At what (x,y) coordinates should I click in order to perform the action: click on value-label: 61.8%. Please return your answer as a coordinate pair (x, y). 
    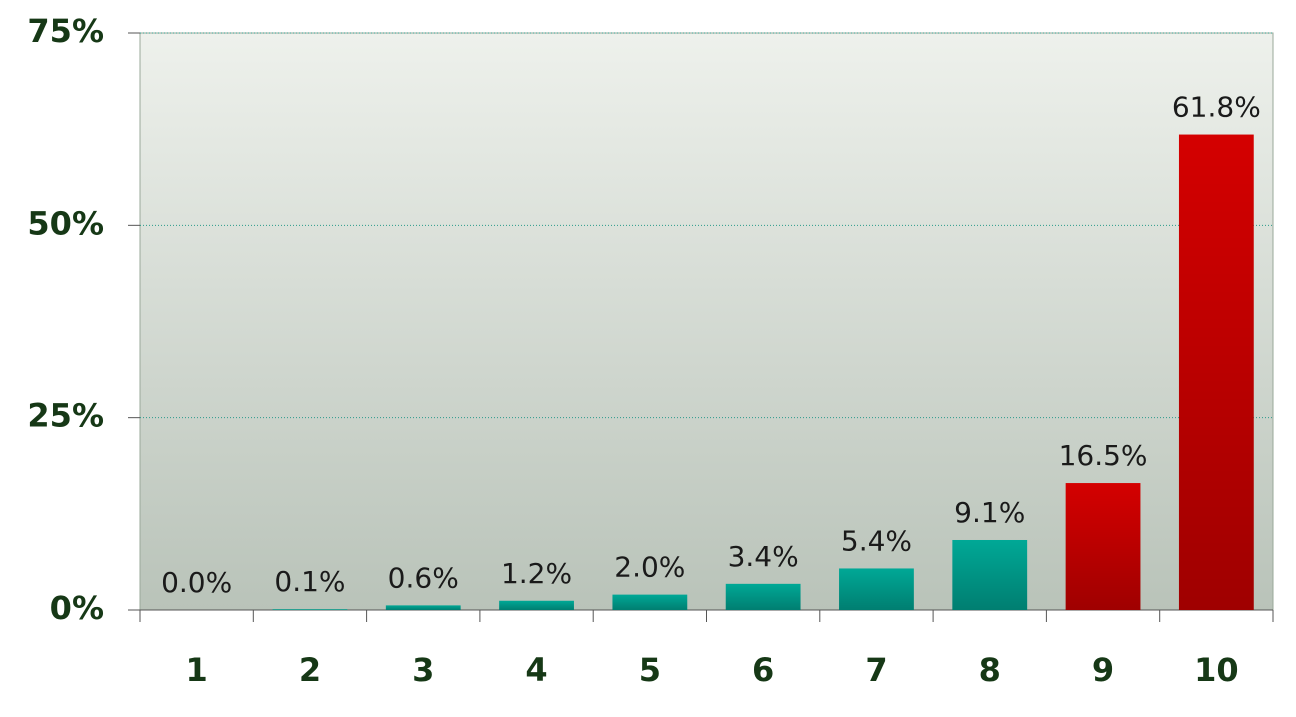
    Looking at the image, I should click on (1216, 107).